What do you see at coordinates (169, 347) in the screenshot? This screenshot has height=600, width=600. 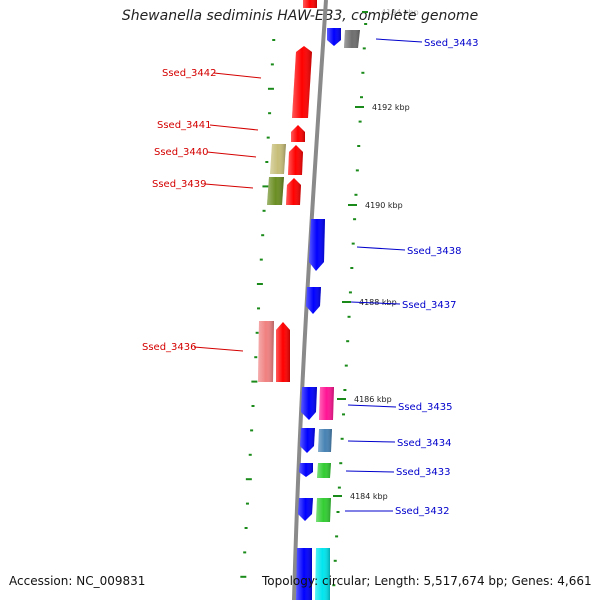 I see `gene-label-ssed-3436: Ssed_3436` at bounding box center [169, 347].